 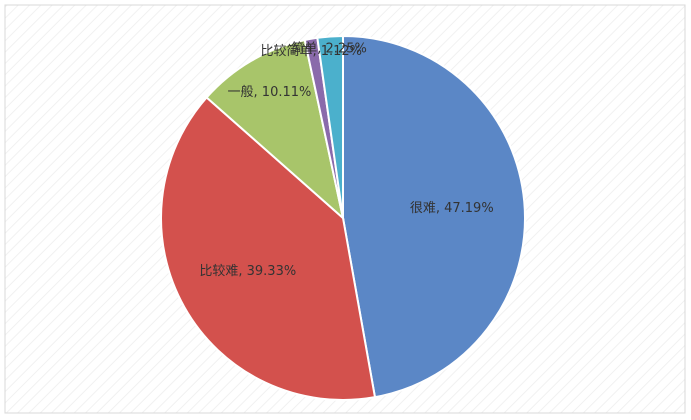 I want to click on data-label: 比较难, 39.33%, so click(x=247, y=271).